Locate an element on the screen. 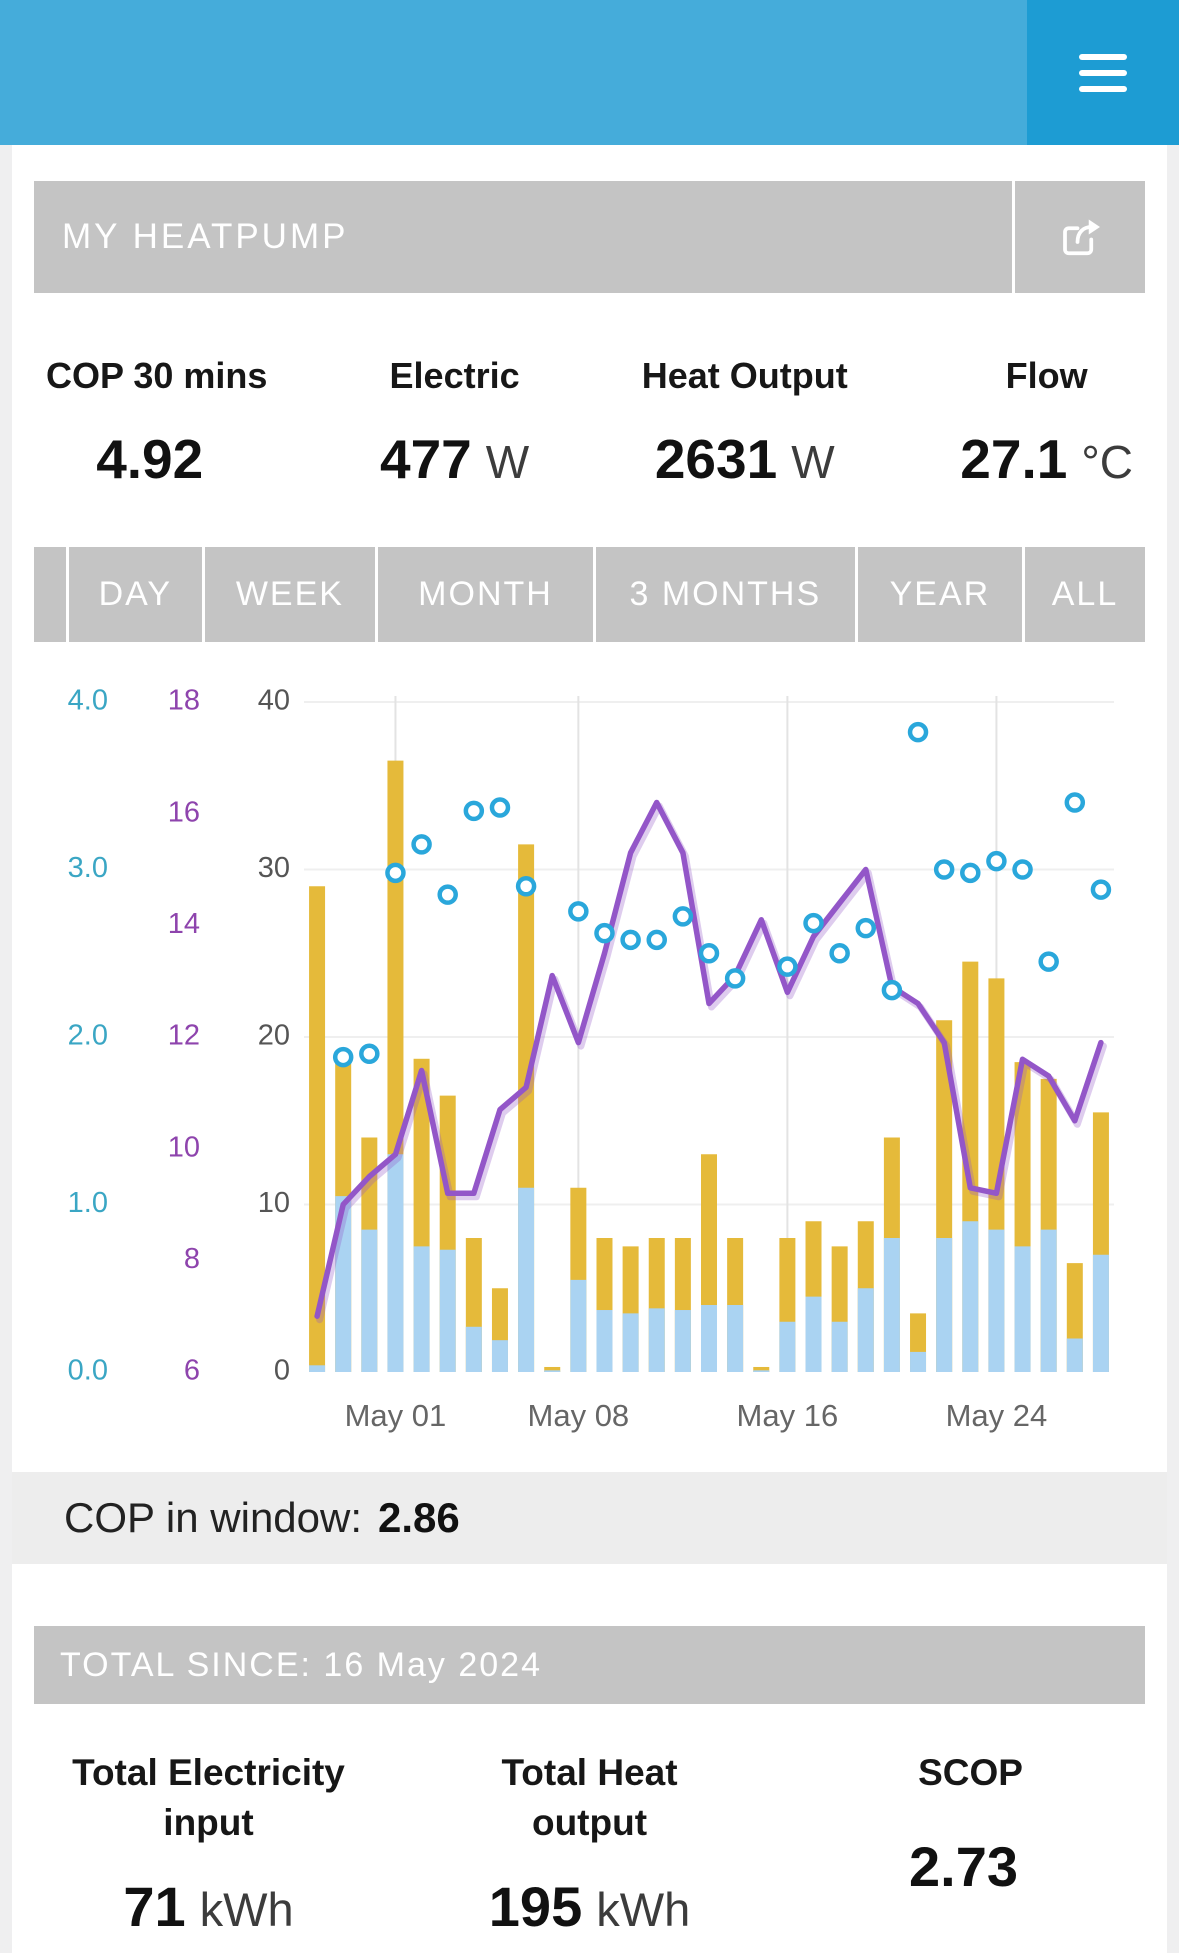 The image size is (1179, 1953). stat-value: 477 is located at coordinates (426, 459).